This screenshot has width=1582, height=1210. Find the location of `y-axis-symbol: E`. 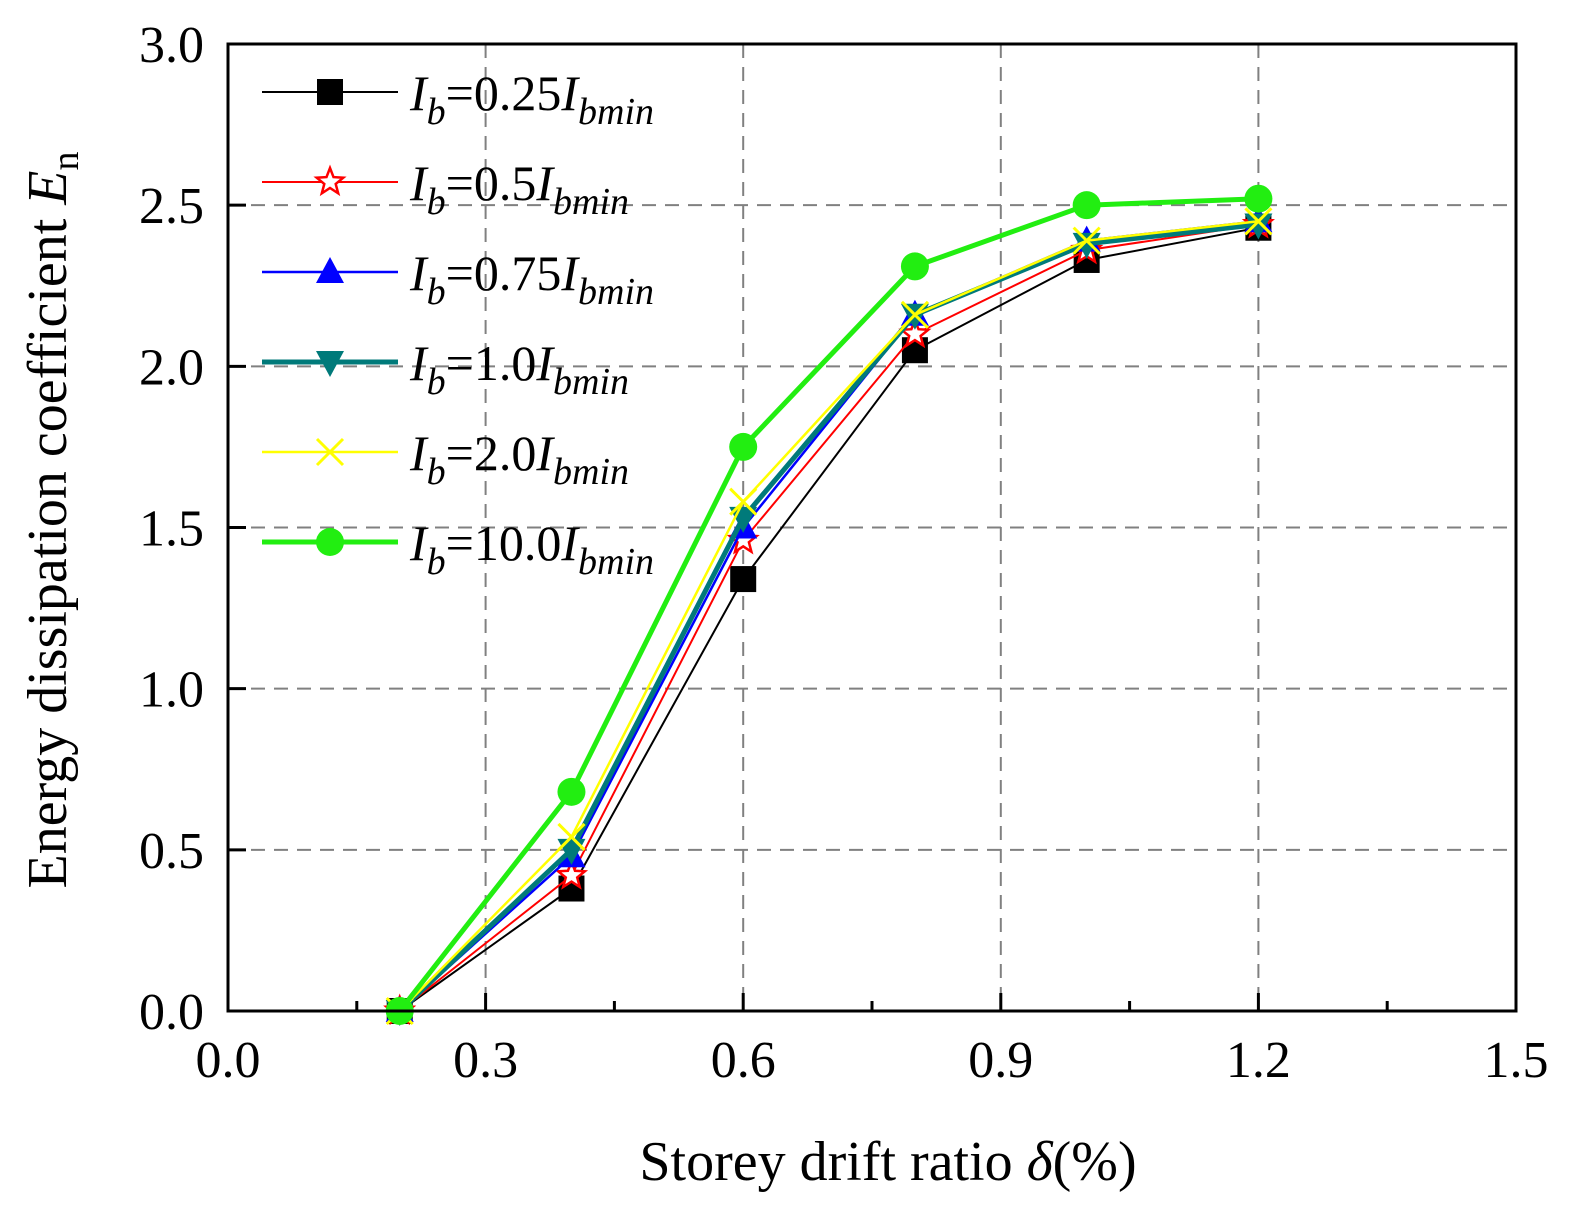

y-axis-symbol: E is located at coordinates (48, 188).